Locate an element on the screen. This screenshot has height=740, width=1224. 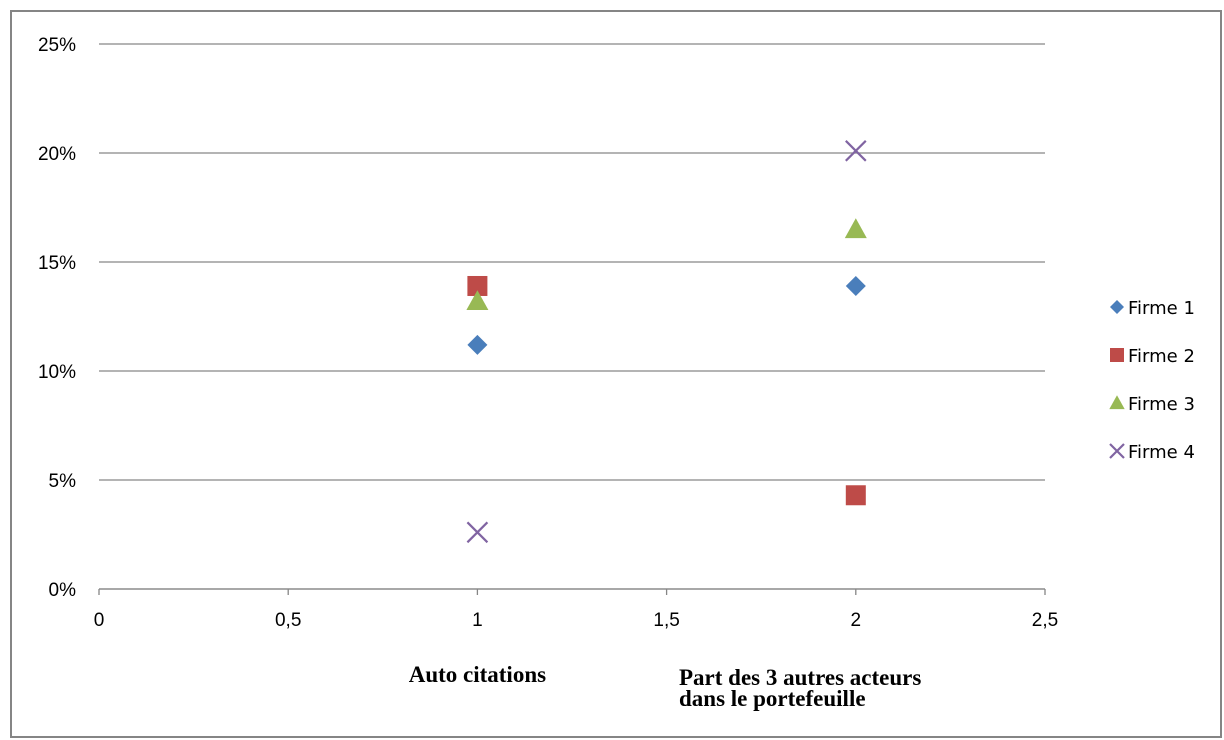
legend-label: Firme 3 is located at coordinates (1161, 404).